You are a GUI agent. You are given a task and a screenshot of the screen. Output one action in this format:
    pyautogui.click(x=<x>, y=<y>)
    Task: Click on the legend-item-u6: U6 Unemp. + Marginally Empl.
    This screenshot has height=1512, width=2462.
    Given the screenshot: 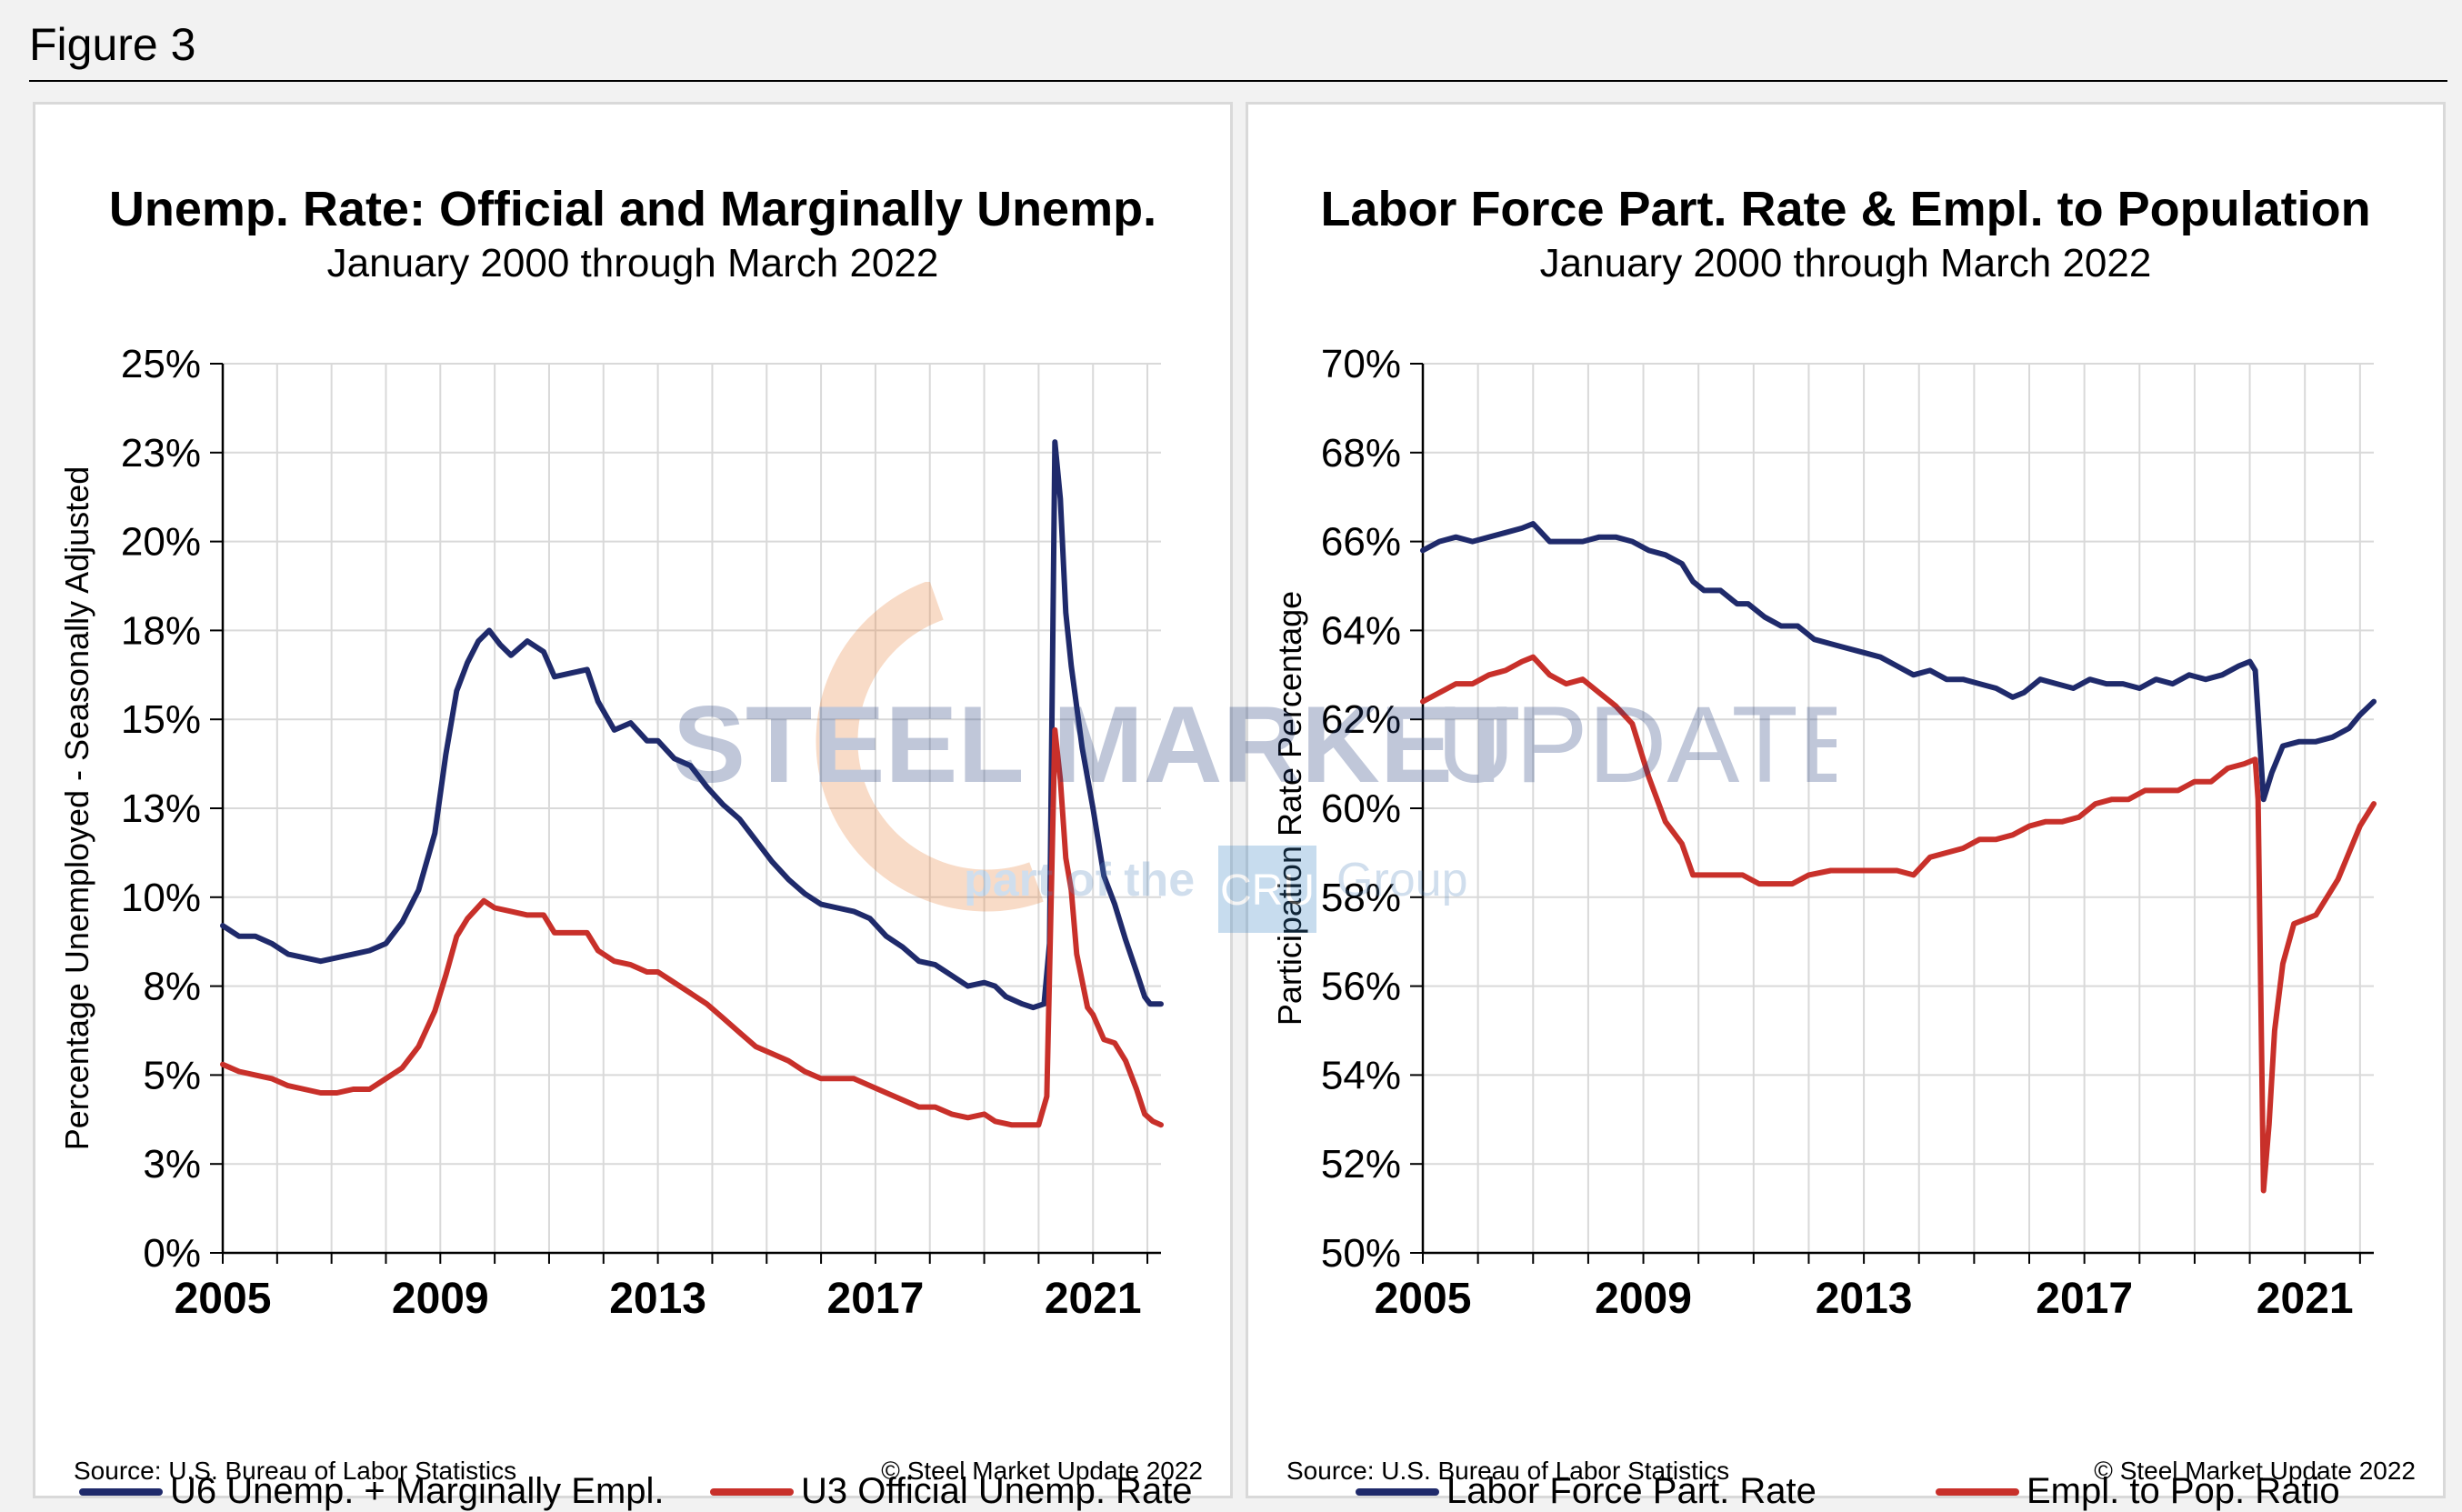 What is the action you would take?
    pyautogui.click(x=372, y=1491)
    